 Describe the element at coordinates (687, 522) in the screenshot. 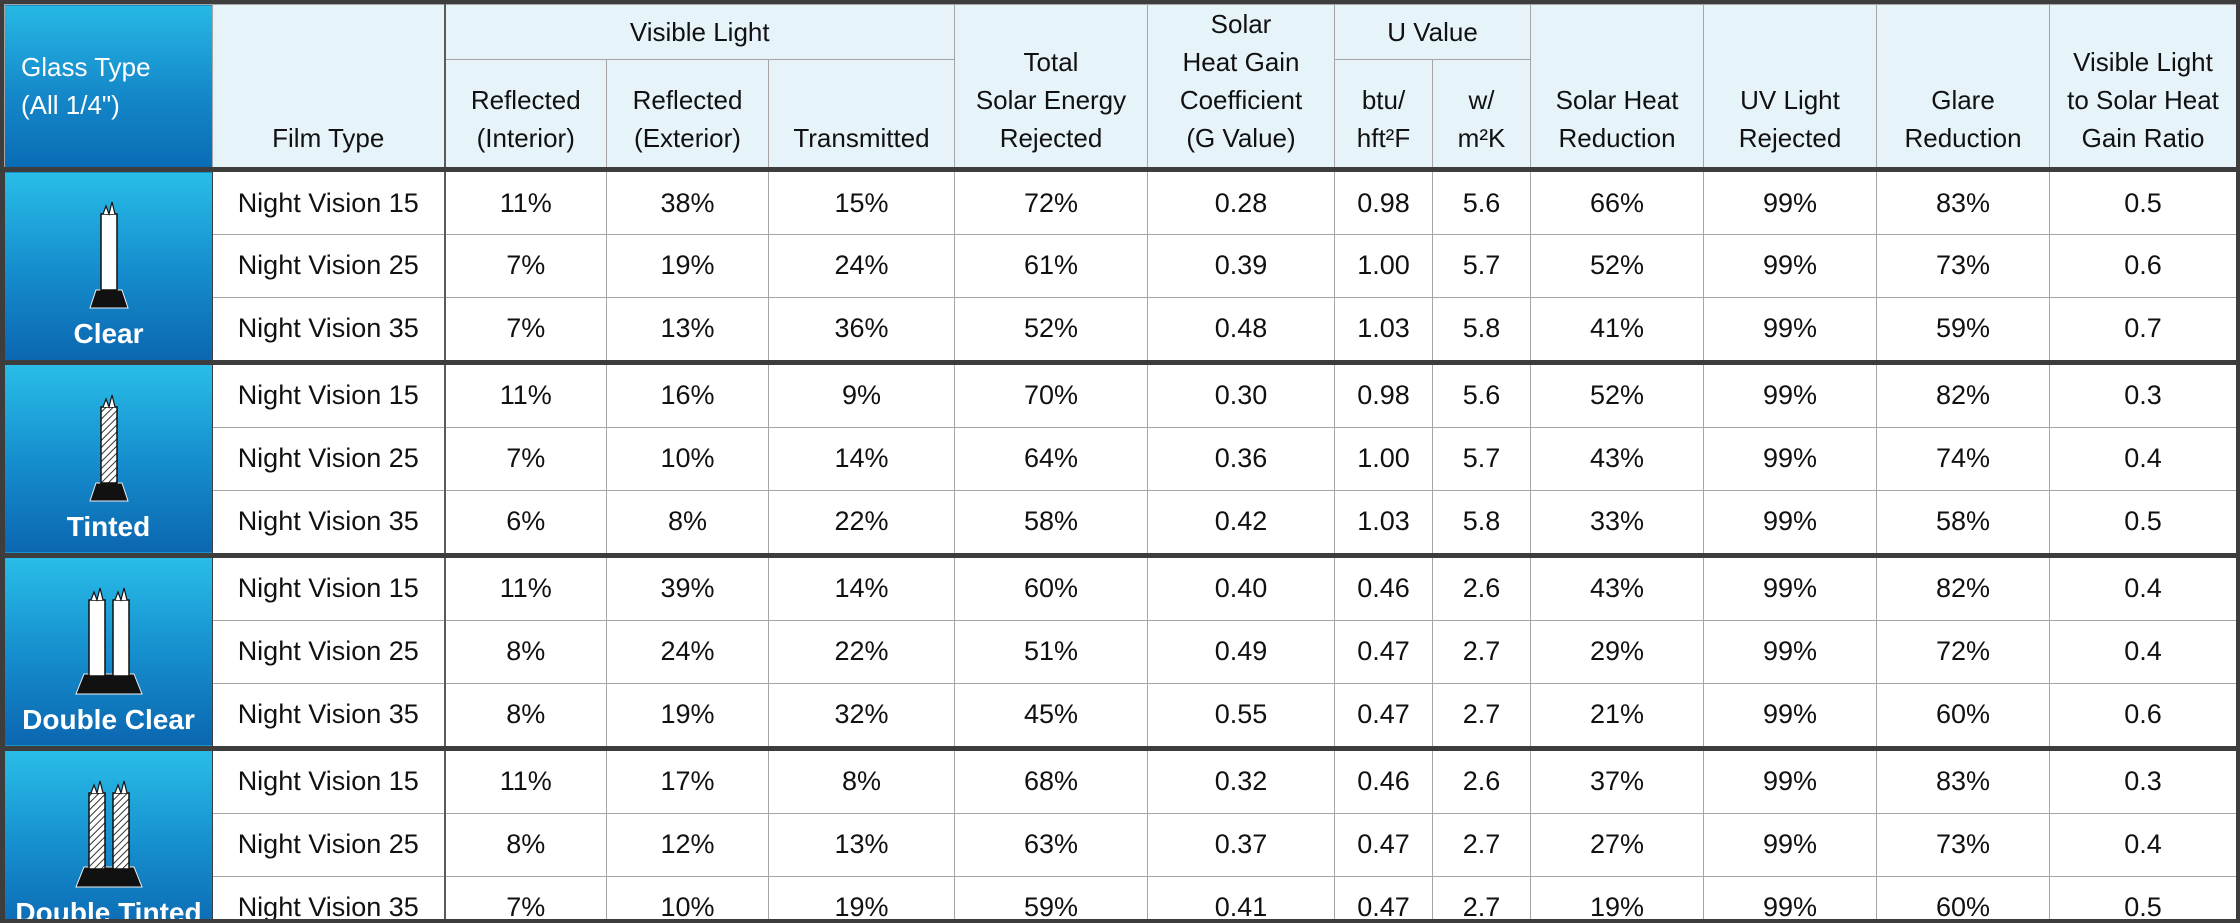

I see `reflected-exterior-cell: 8%` at that location.